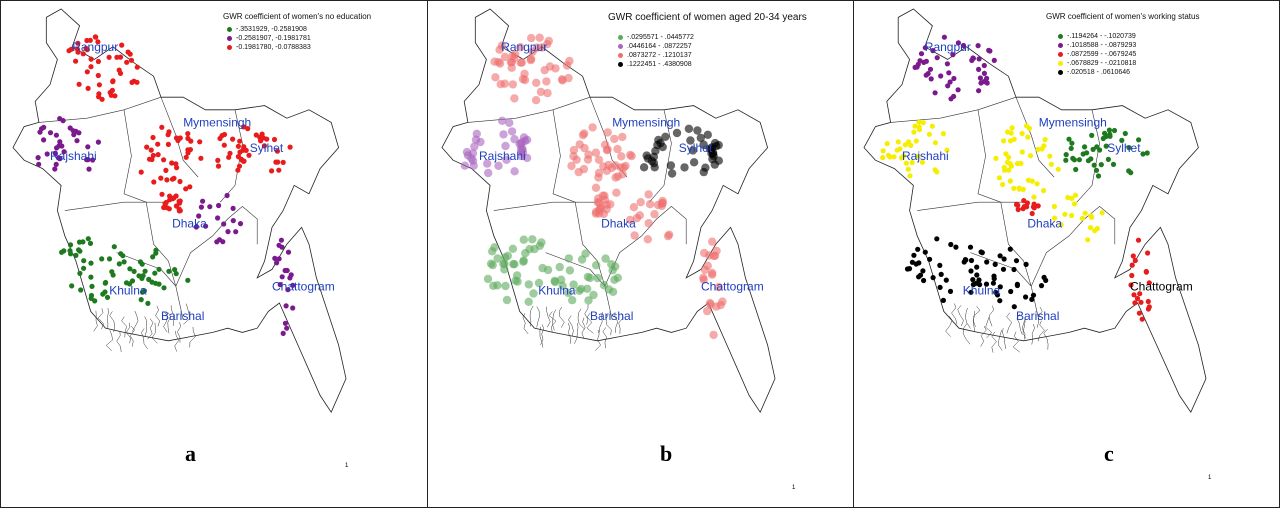 The width and height of the screenshot is (1280, 510). What do you see at coordinates (656, 37) in the screenshot?
I see `legend-item: -.0295571 - .0445772` at bounding box center [656, 37].